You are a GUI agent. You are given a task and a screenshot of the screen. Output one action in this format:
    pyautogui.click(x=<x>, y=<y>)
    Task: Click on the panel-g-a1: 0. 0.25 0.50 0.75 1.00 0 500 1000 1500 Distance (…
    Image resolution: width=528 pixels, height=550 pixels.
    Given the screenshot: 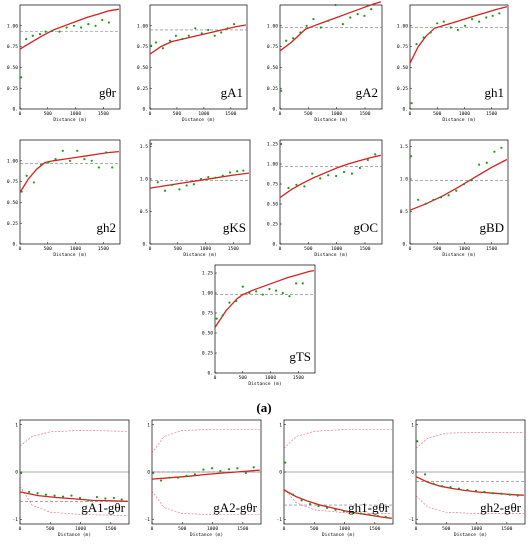 What is the action you would take?
    pyautogui.click(x=192, y=63)
    